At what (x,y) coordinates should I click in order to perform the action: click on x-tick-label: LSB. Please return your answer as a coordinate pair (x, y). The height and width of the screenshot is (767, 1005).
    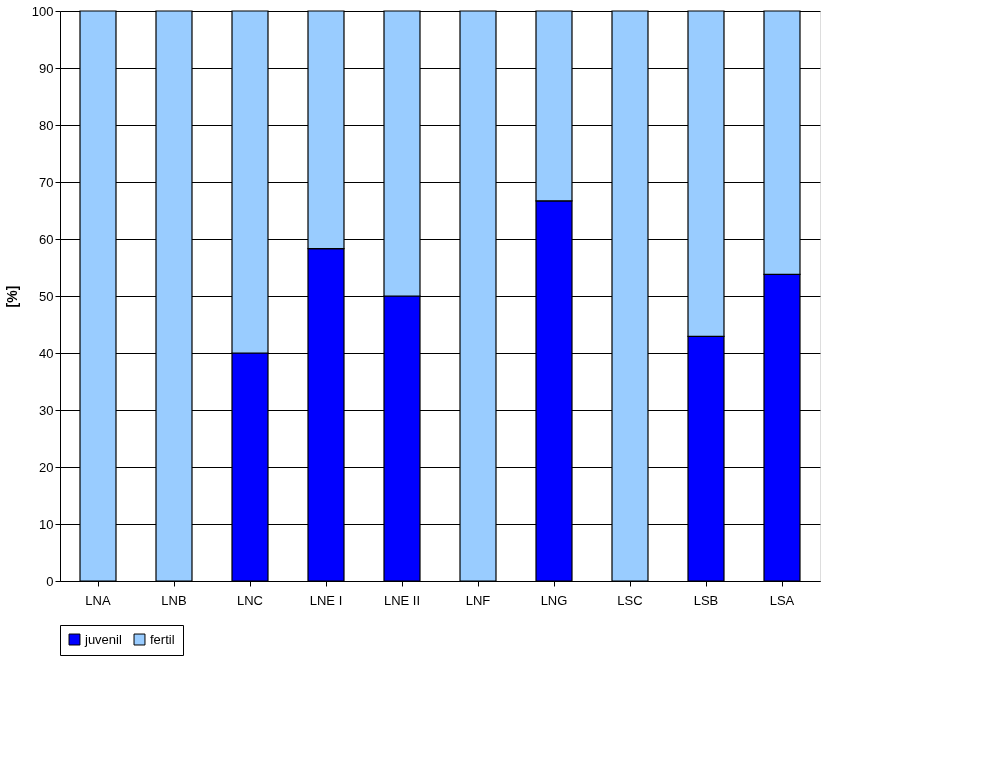
    Looking at the image, I should click on (706, 600).